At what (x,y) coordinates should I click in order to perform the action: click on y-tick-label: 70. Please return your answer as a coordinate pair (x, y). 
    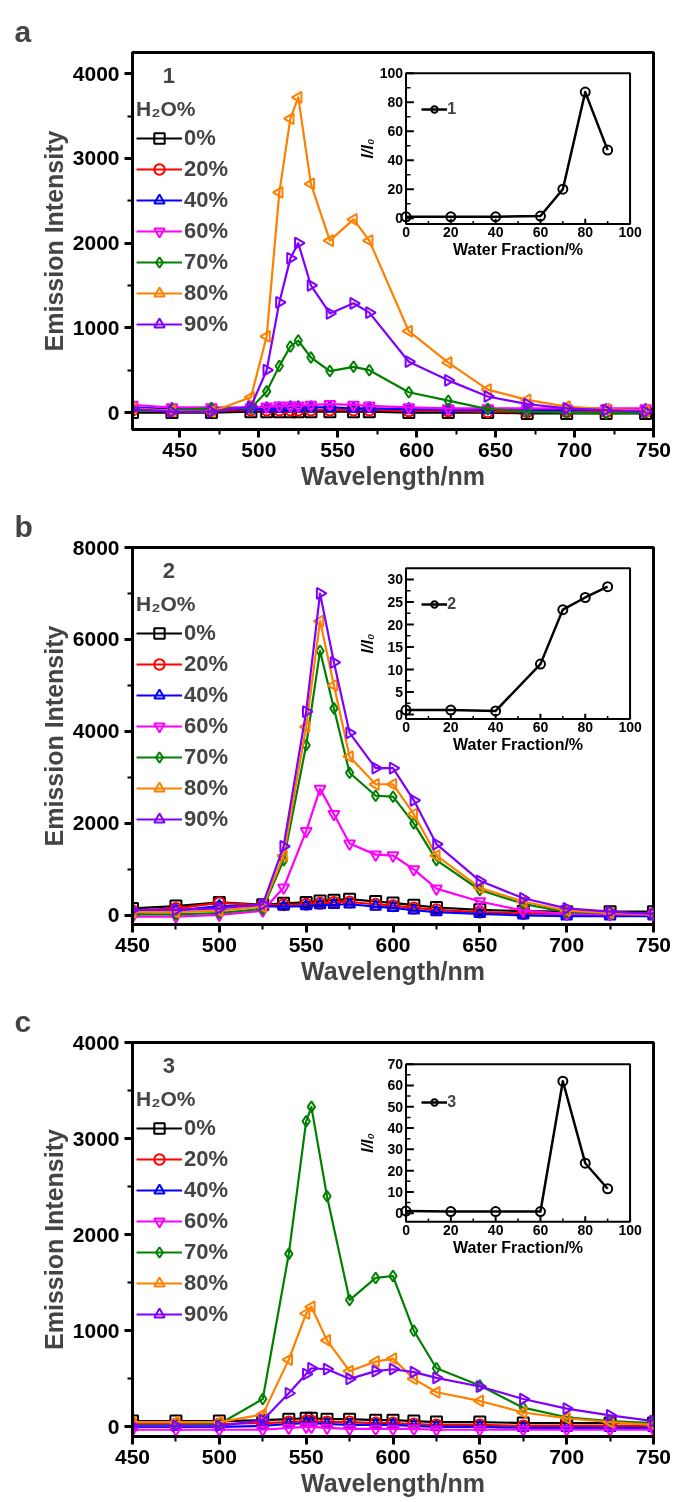
    Looking at the image, I should click on (395, 1064).